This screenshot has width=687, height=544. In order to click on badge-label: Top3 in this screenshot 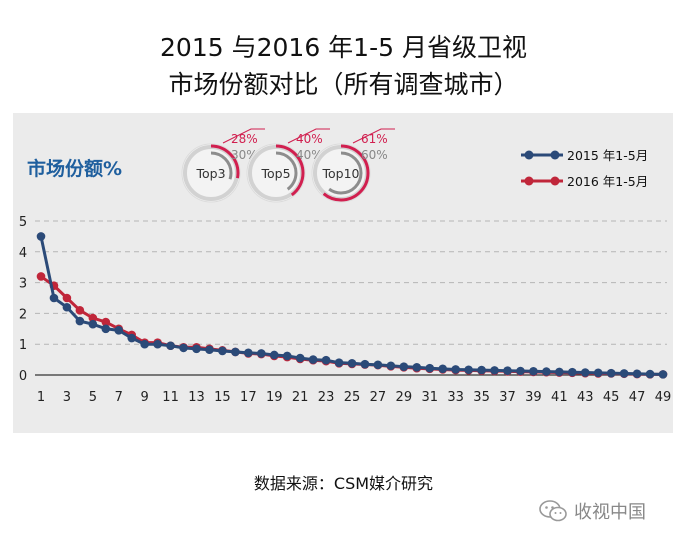, I will do `click(210, 173)`.